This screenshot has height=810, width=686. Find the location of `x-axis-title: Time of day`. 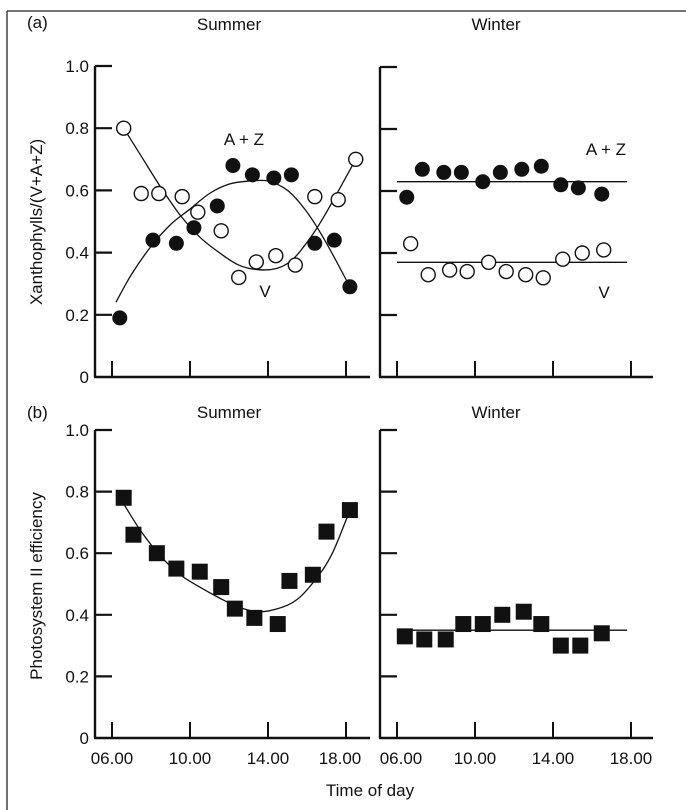

x-axis-title: Time of day is located at coordinates (370, 790).